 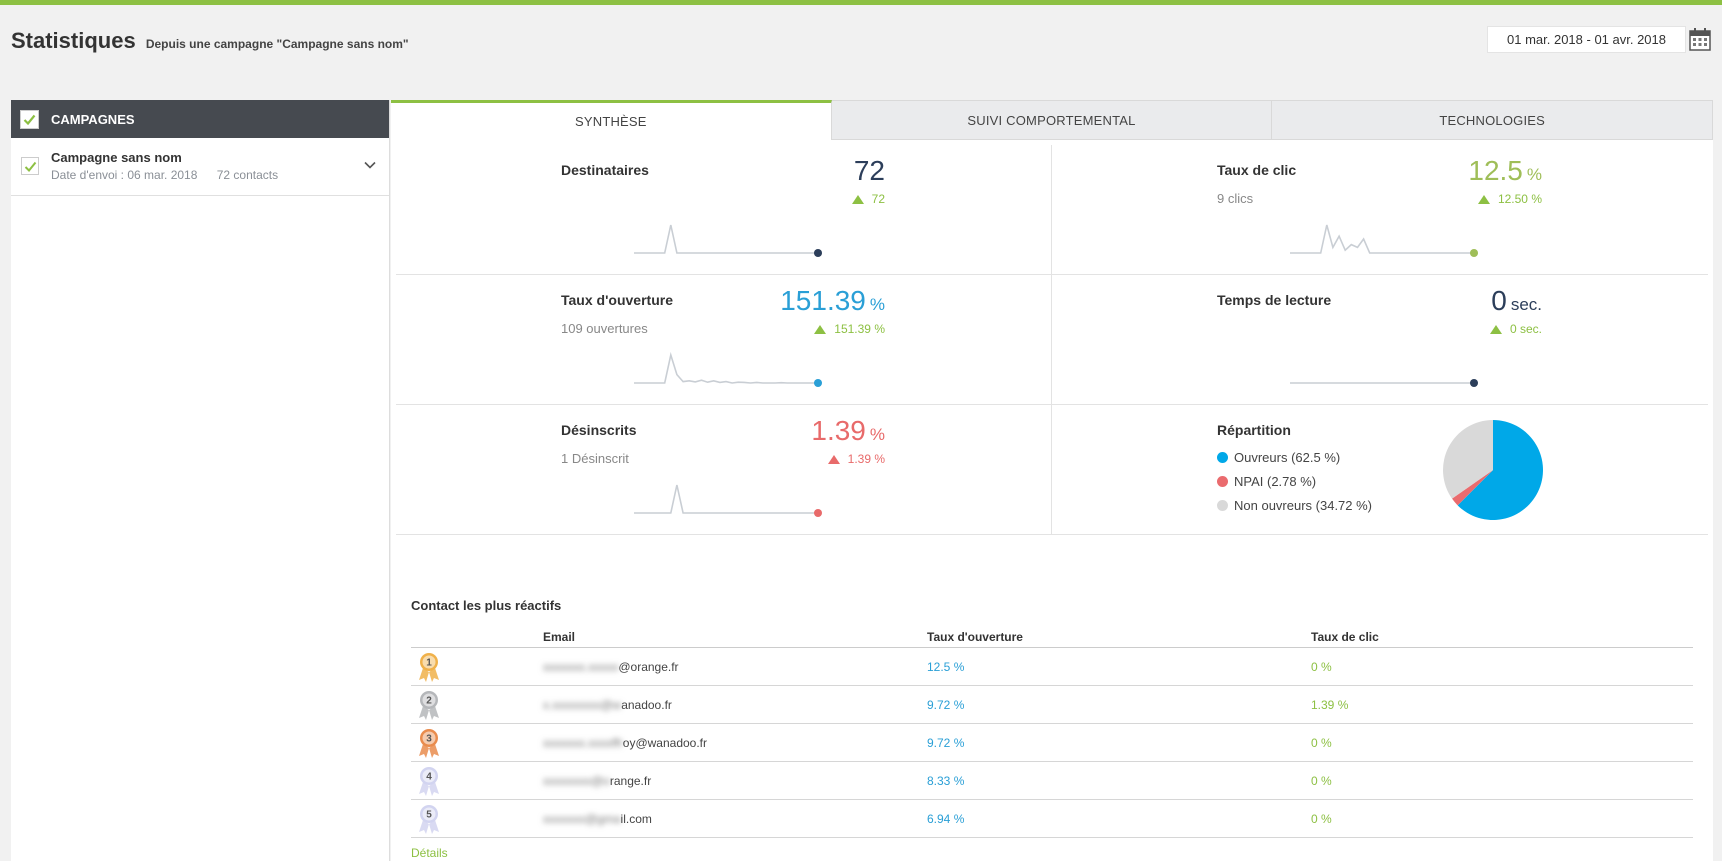 What do you see at coordinates (73, 40) in the screenshot?
I see `page-title-text: Statistiques` at bounding box center [73, 40].